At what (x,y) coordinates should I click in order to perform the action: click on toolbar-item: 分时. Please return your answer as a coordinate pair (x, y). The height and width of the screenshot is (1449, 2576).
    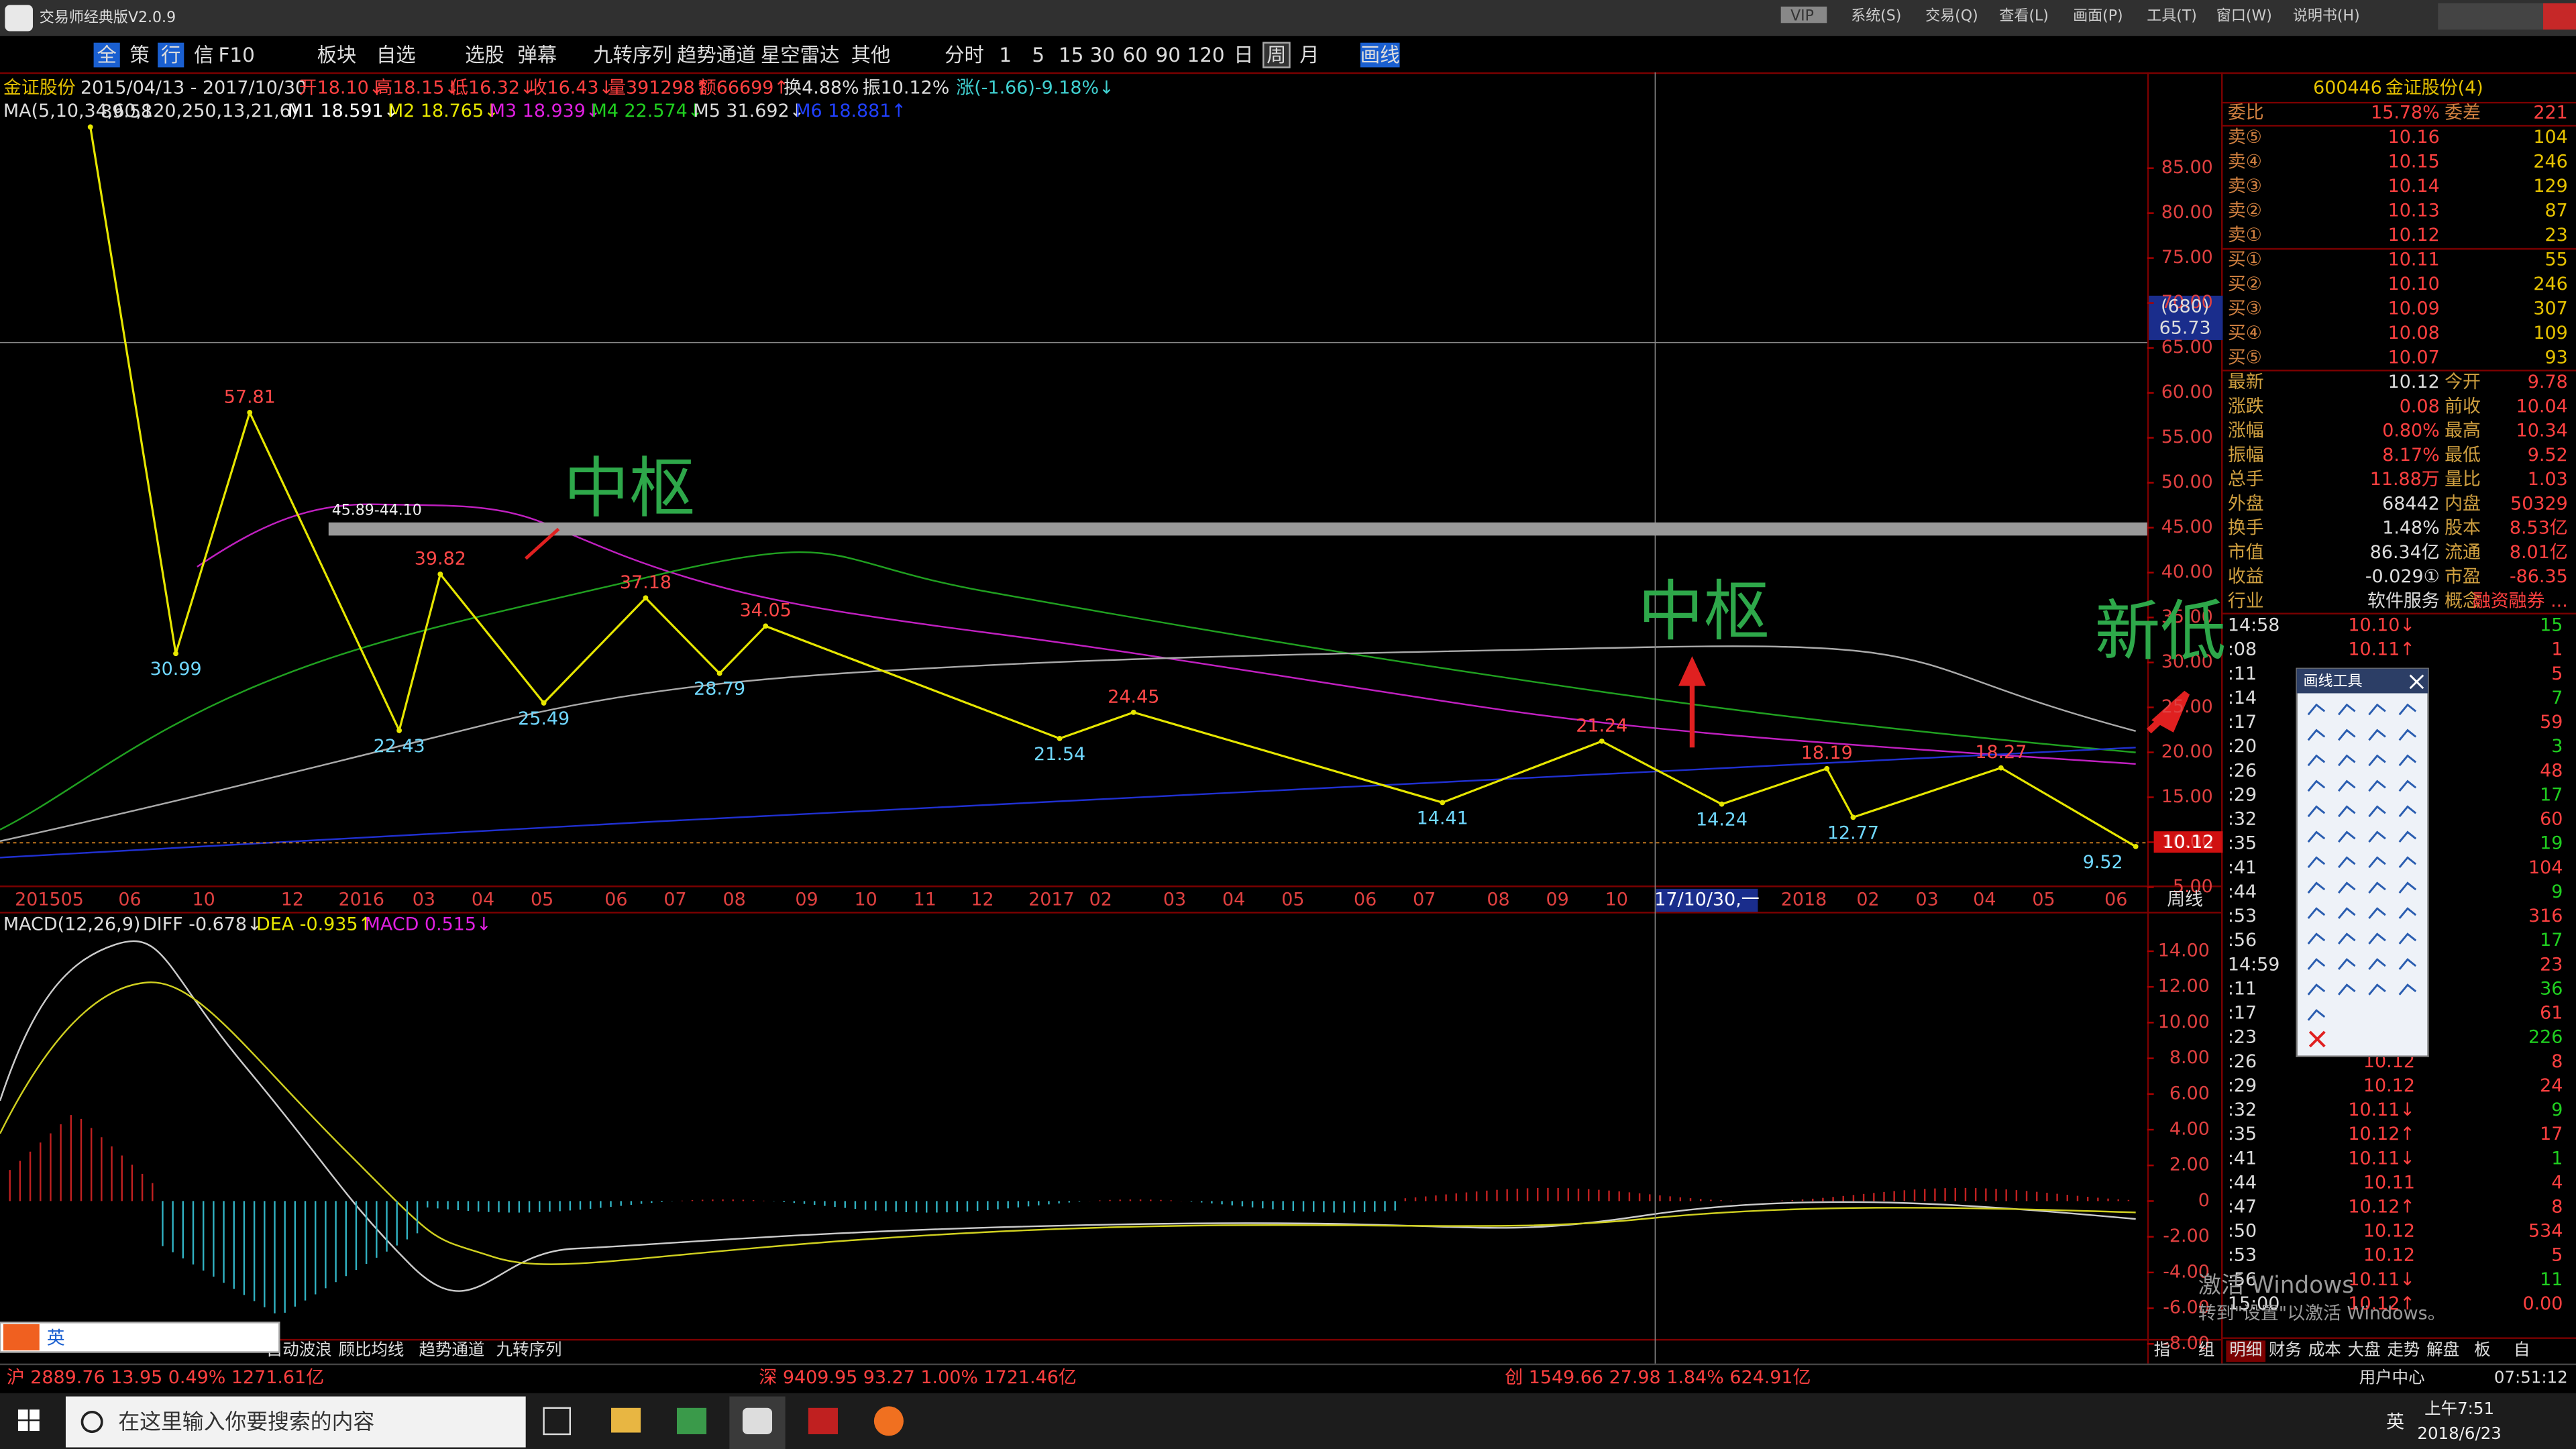
    Looking at the image, I should click on (964, 55).